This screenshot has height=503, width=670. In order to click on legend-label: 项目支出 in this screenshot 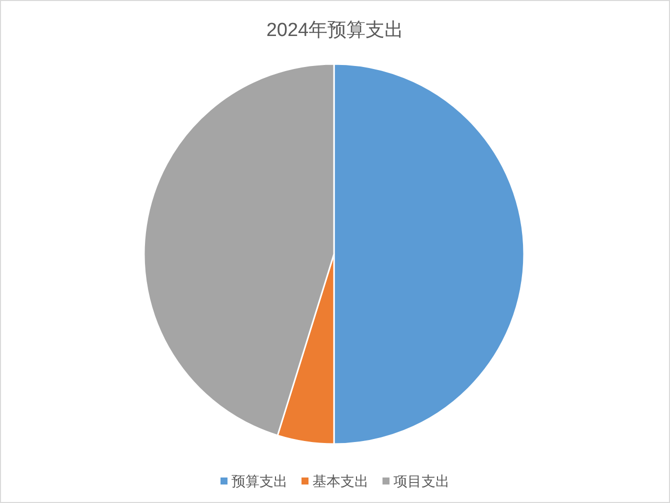, I will do `click(422, 481)`.